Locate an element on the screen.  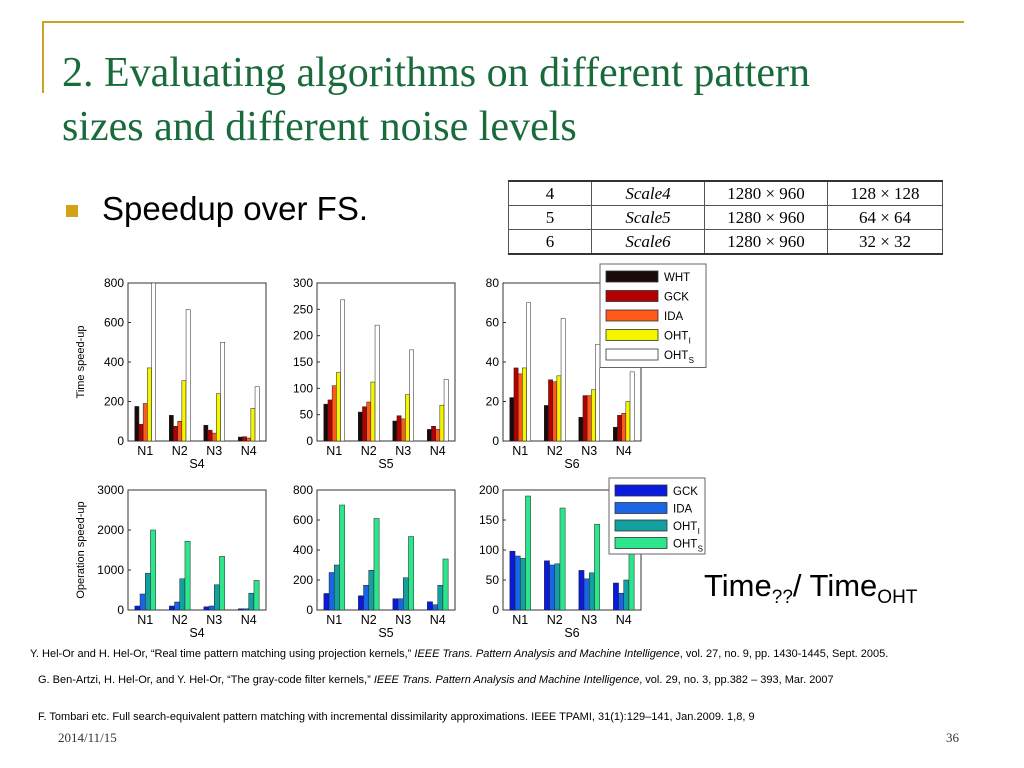
legend-label: IDA is located at coordinates (674, 317).